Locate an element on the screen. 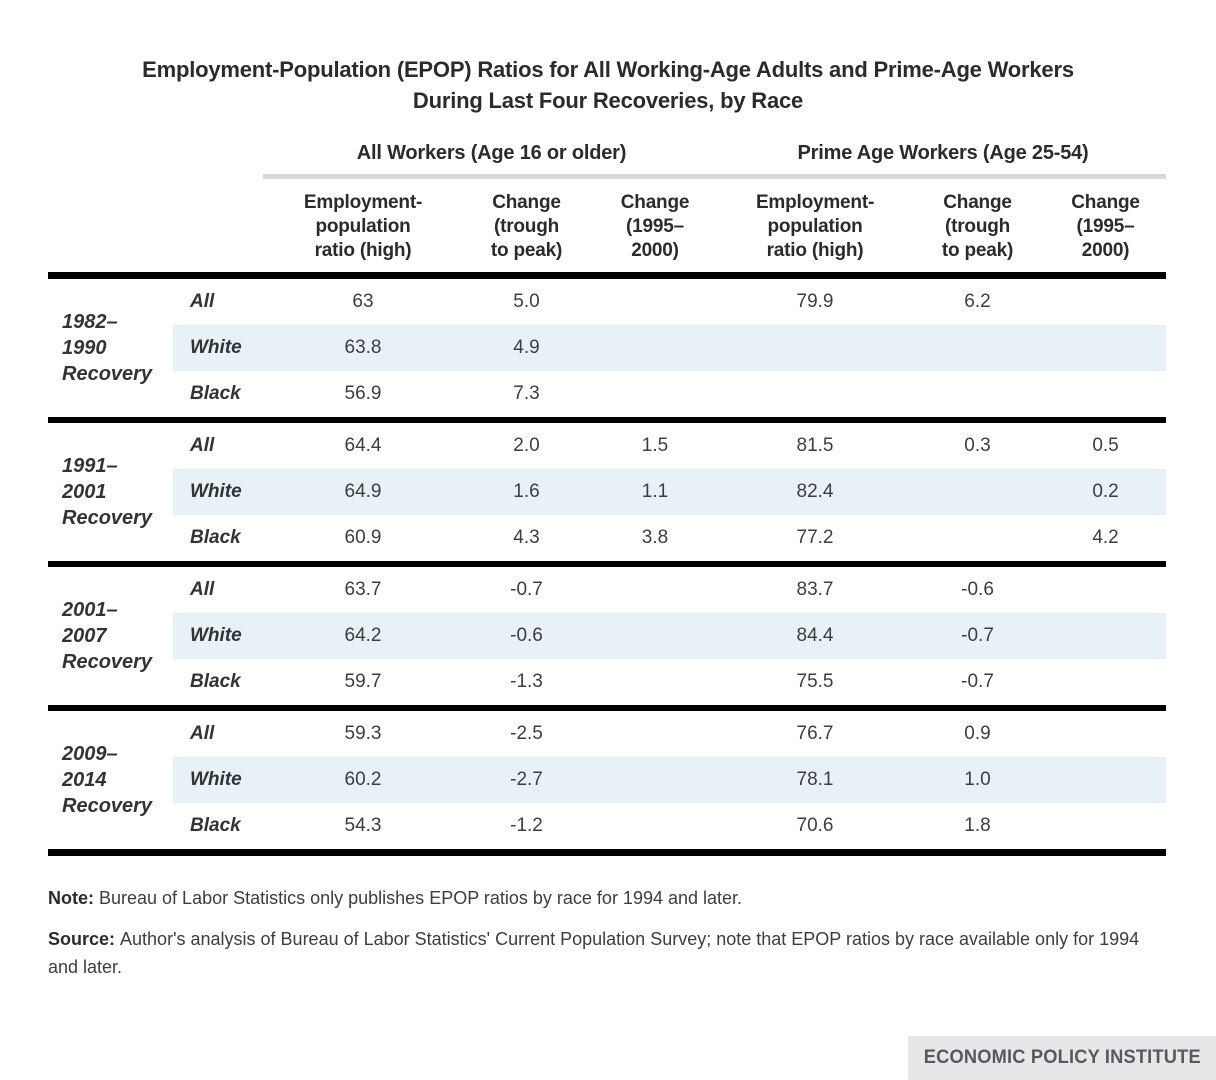 Image resolution: width=1216 pixels, height=1080 pixels. value-cell: 64.2 is located at coordinates (363, 636).